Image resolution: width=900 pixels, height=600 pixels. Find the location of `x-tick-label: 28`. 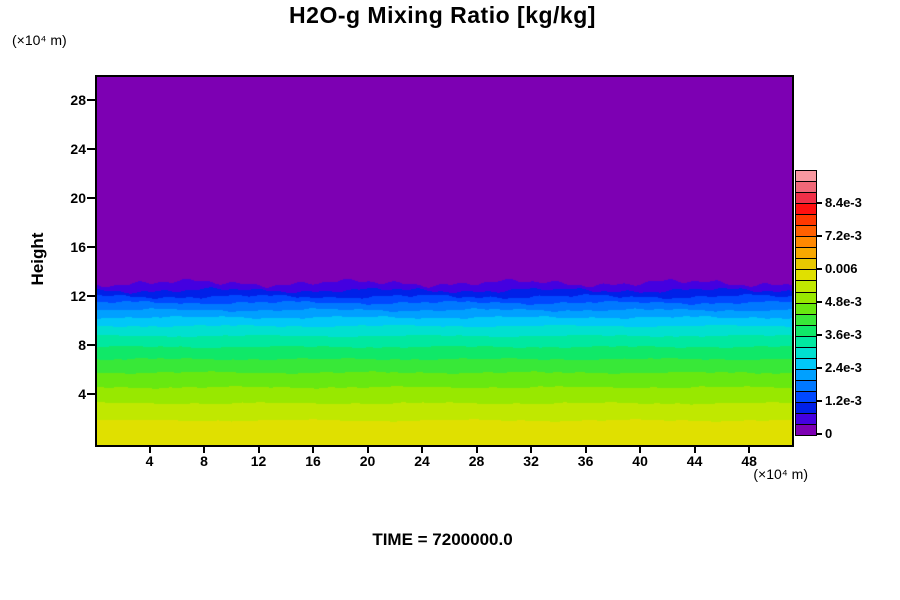

x-tick-label: 28 is located at coordinates (476, 461).